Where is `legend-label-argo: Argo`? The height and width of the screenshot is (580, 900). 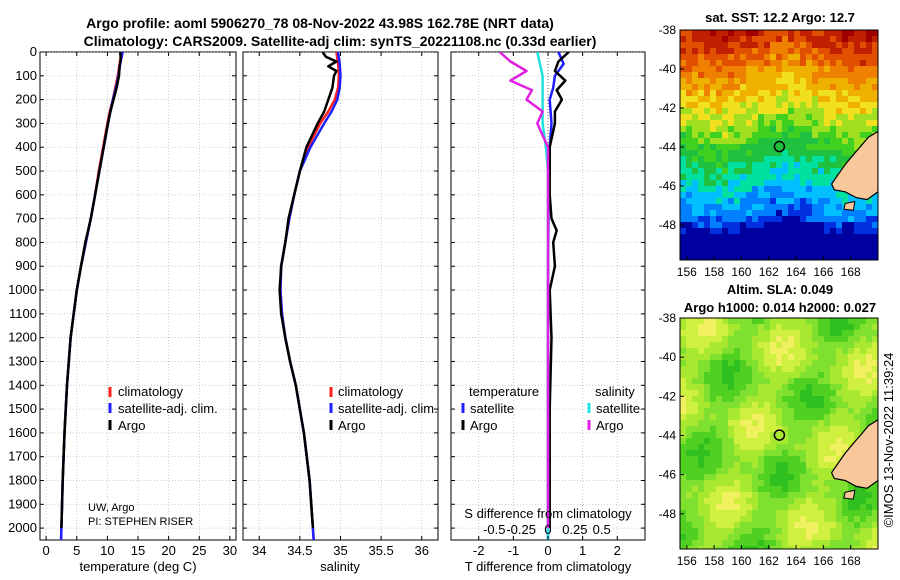 legend-label-argo: Argo is located at coordinates (131, 425).